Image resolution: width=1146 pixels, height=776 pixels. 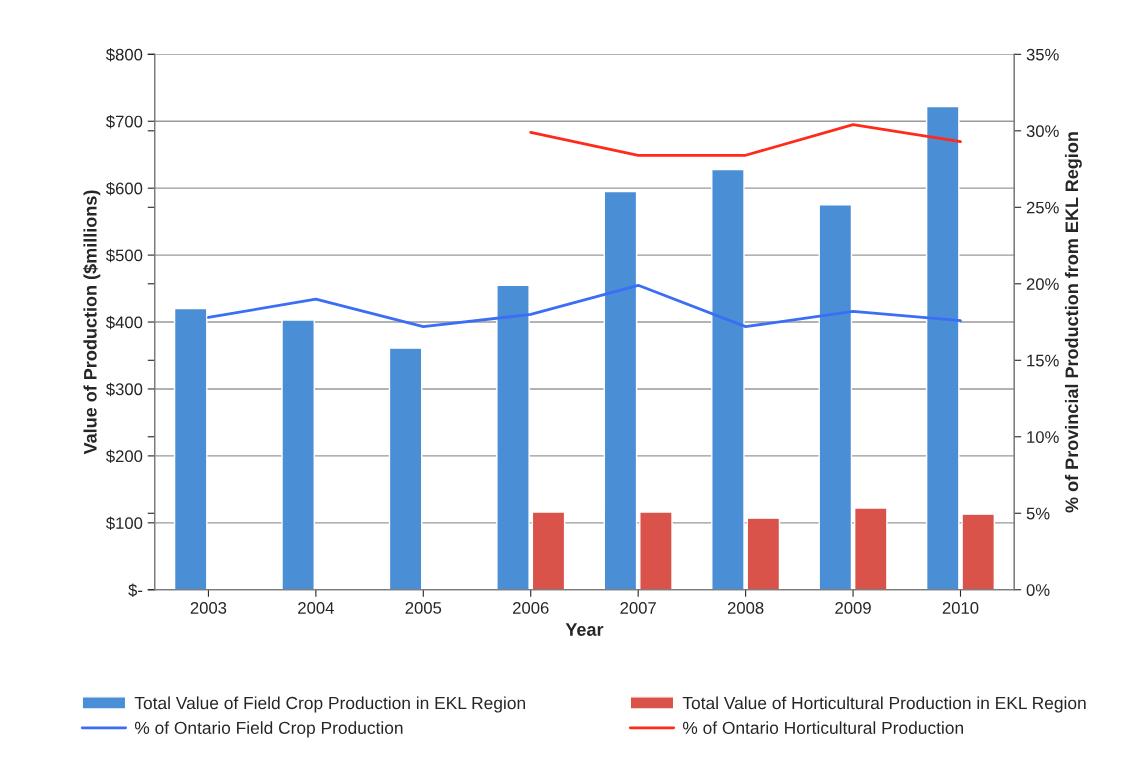 What do you see at coordinates (316, 608) in the screenshot?
I see `x-tick-label: 2004` at bounding box center [316, 608].